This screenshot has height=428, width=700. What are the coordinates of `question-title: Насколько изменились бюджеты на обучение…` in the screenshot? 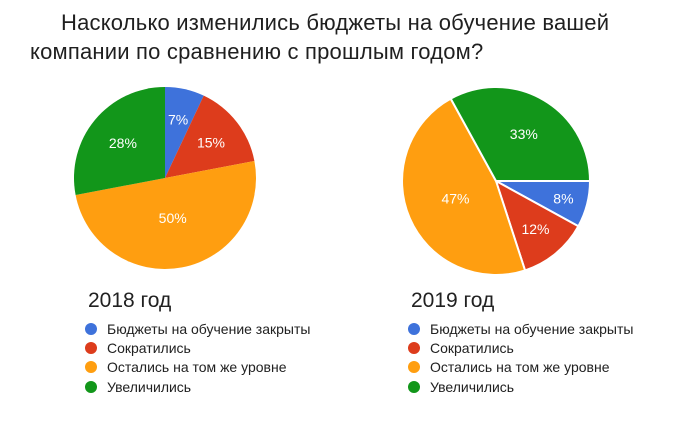 It's located at (345, 37).